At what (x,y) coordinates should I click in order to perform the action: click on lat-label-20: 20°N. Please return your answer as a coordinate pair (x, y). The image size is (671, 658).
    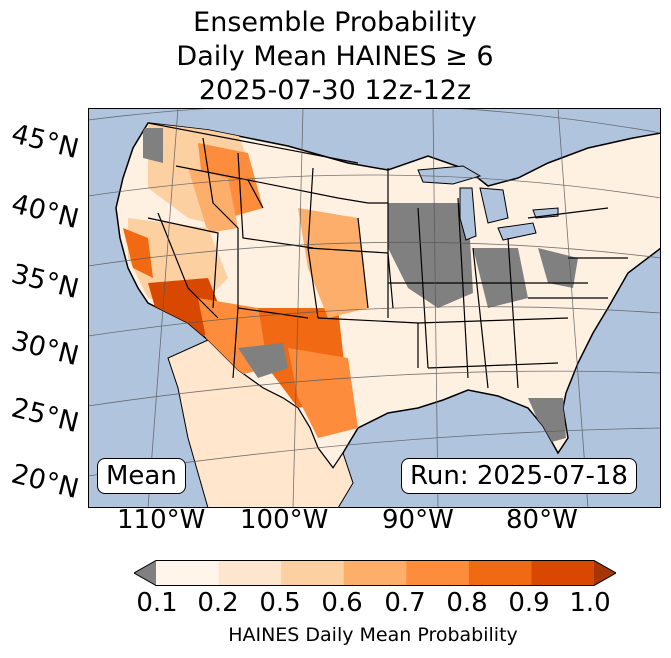
    Looking at the image, I should click on (45, 482).